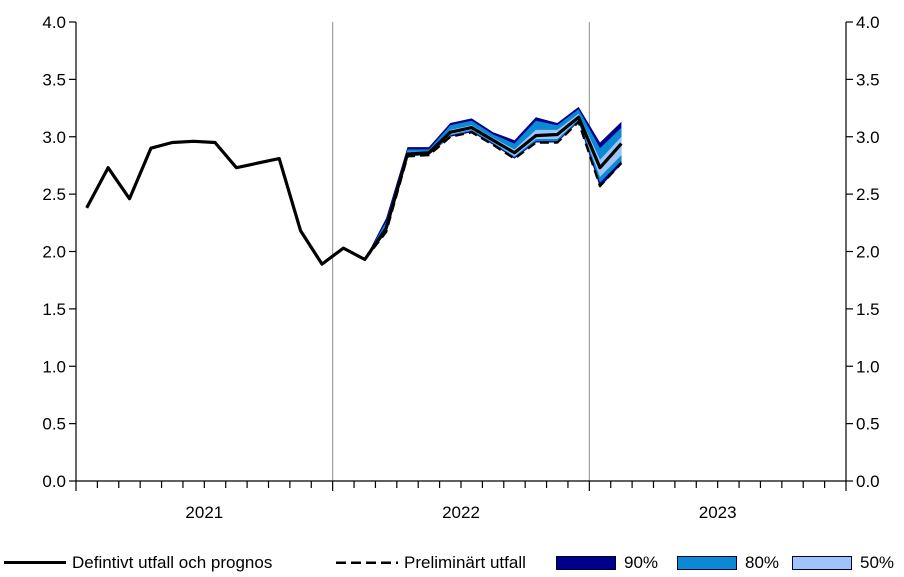 This screenshot has height=577, width=904. I want to click on legend-item-preliminary: Preliminärt utfall, so click(431, 562).